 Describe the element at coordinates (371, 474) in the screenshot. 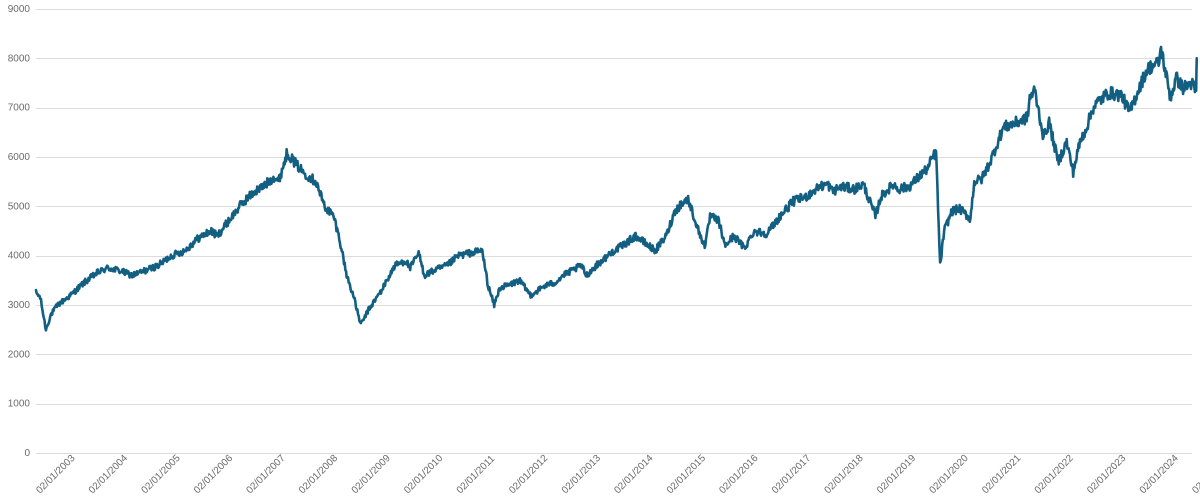

I see `x-tick-label: 02/01/2009` at that location.